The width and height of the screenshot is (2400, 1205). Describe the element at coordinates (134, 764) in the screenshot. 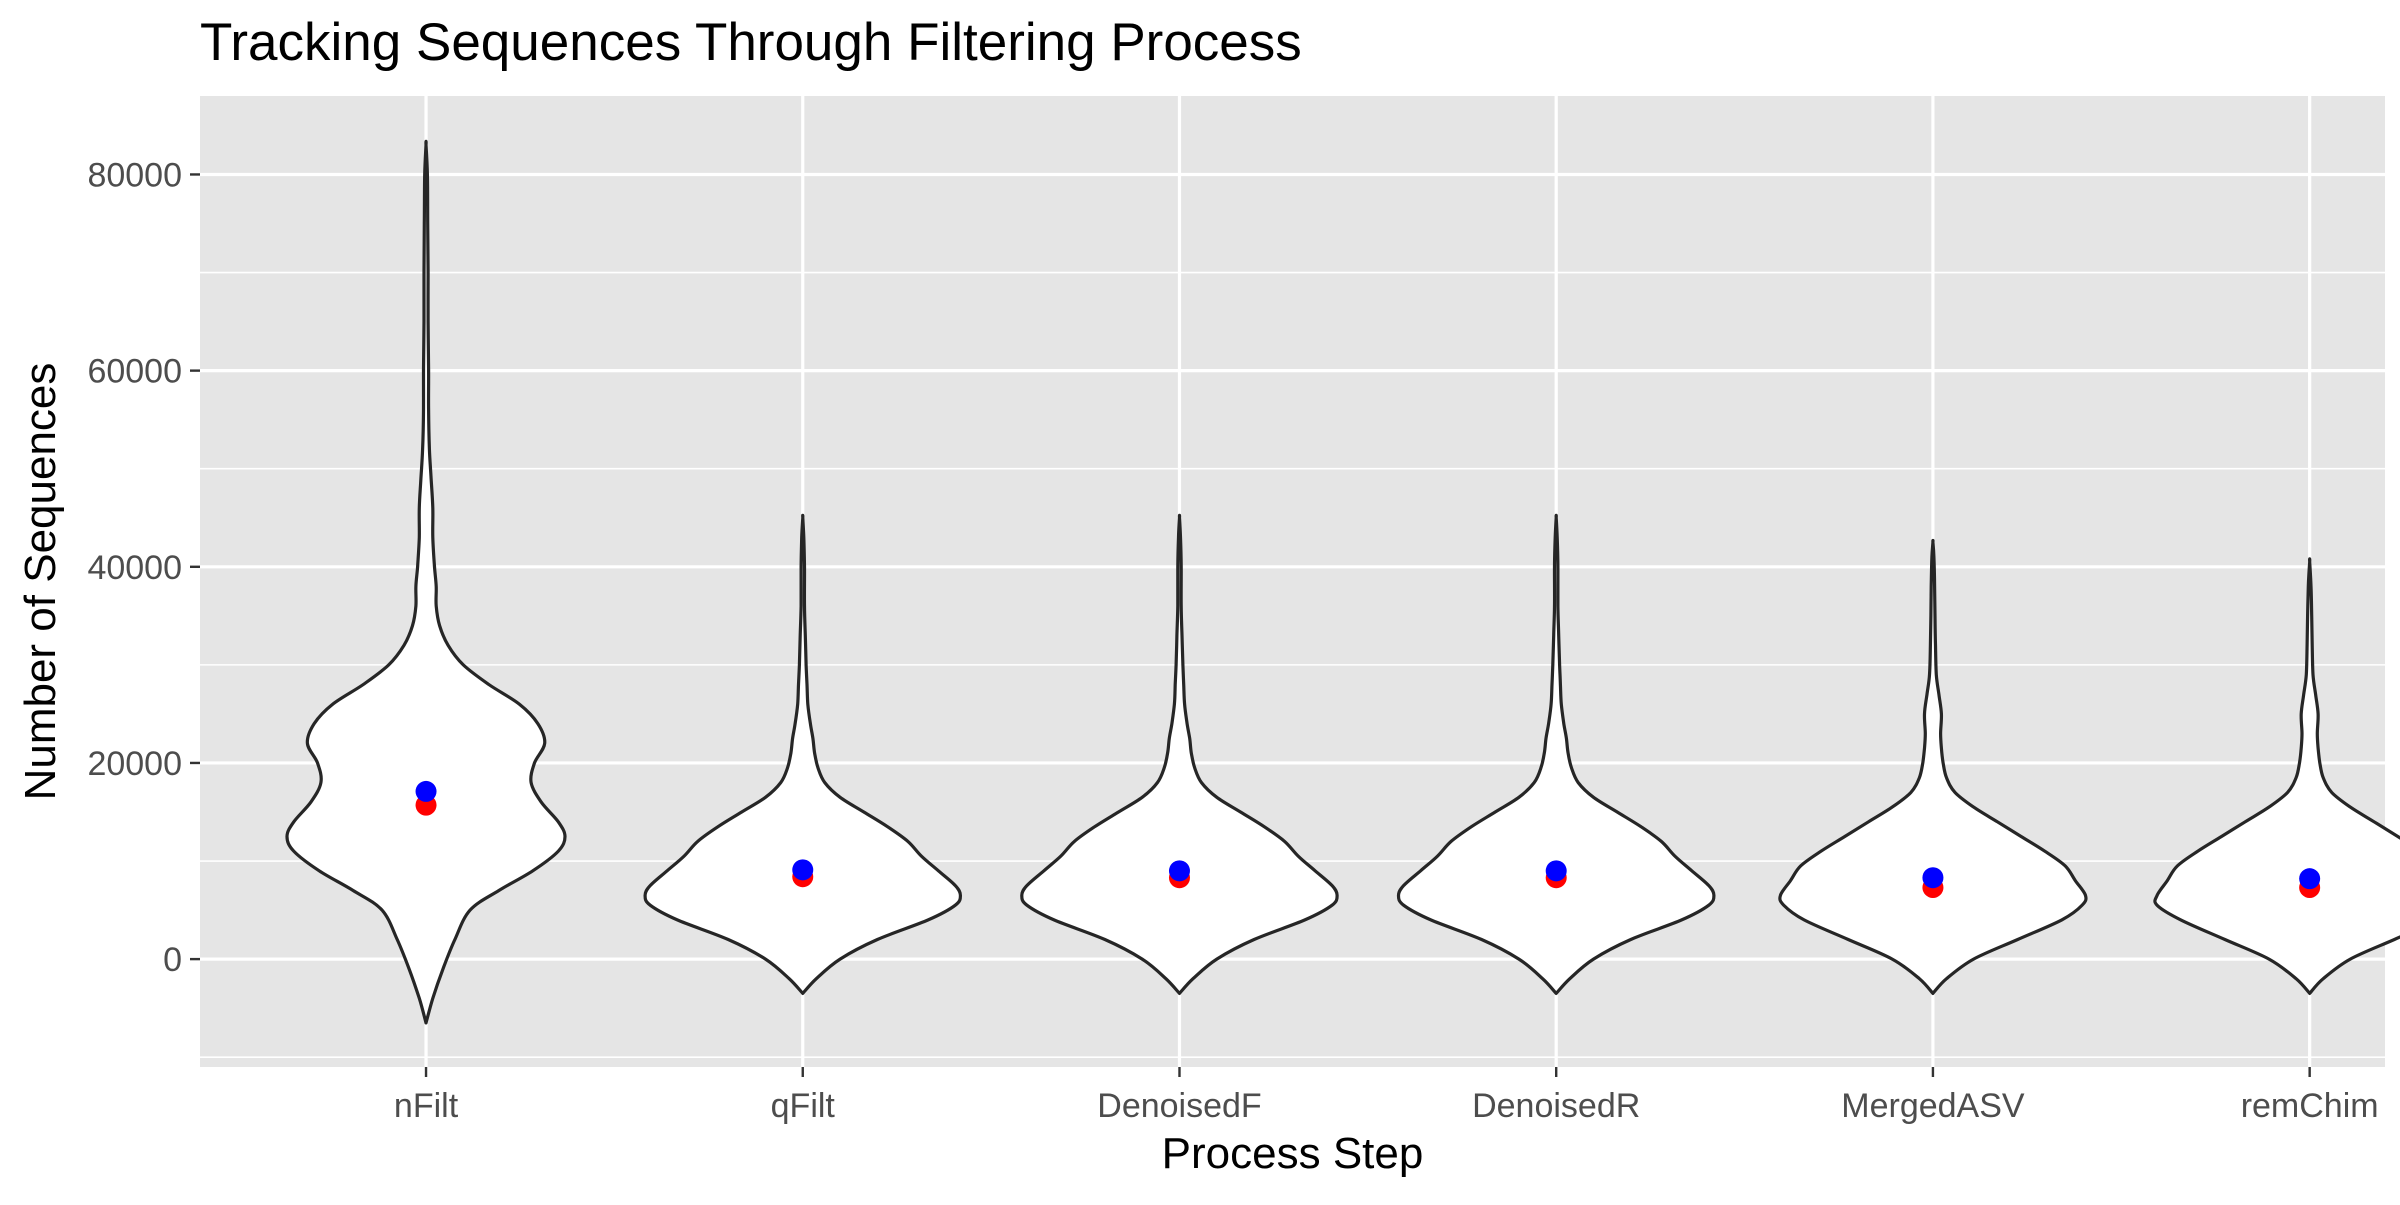

I see `y-tick-label: 20000` at that location.